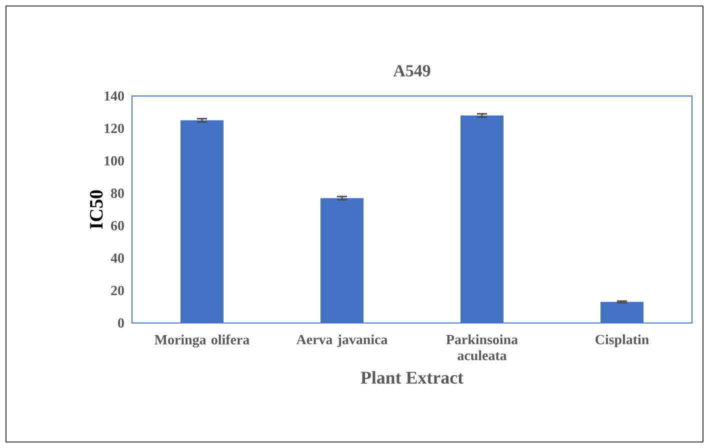  What do you see at coordinates (96, 209) in the screenshot?
I see `y-axis-title: IC50` at bounding box center [96, 209].